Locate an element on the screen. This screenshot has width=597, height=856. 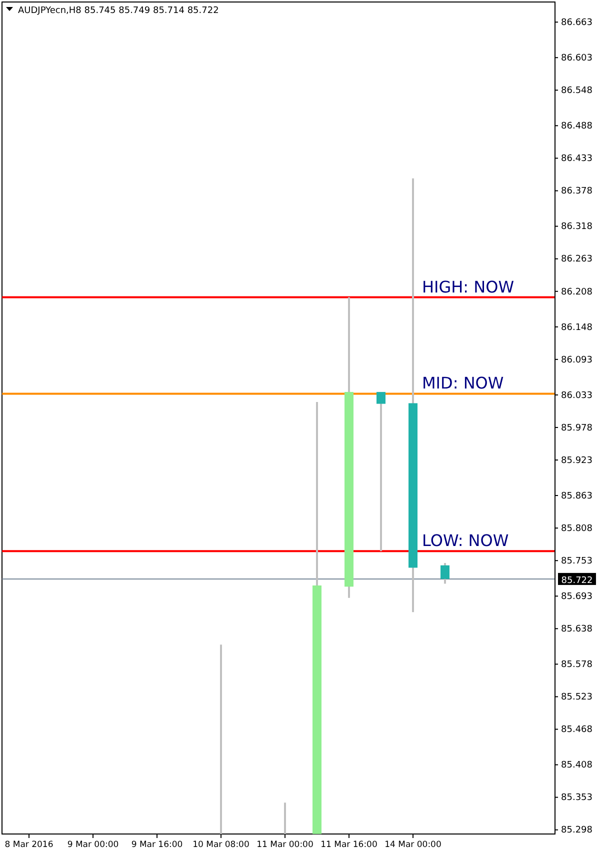
ref-line-label: 85.722 is located at coordinates (577, 581).